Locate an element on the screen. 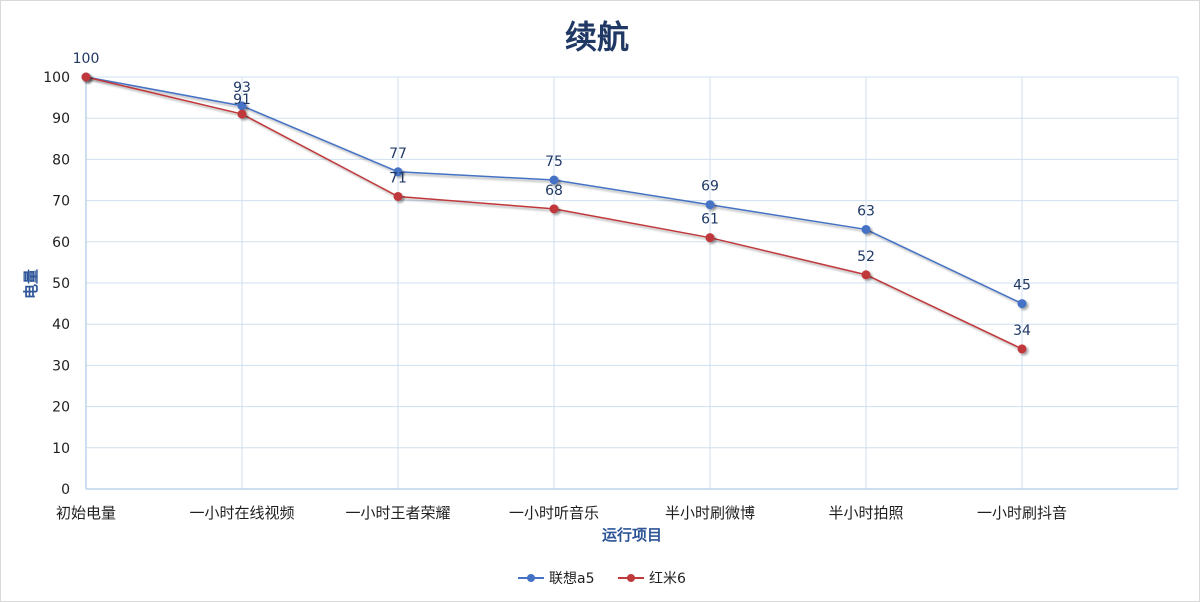 The height and width of the screenshot is (602, 1200). data-label: 91 is located at coordinates (242, 100).